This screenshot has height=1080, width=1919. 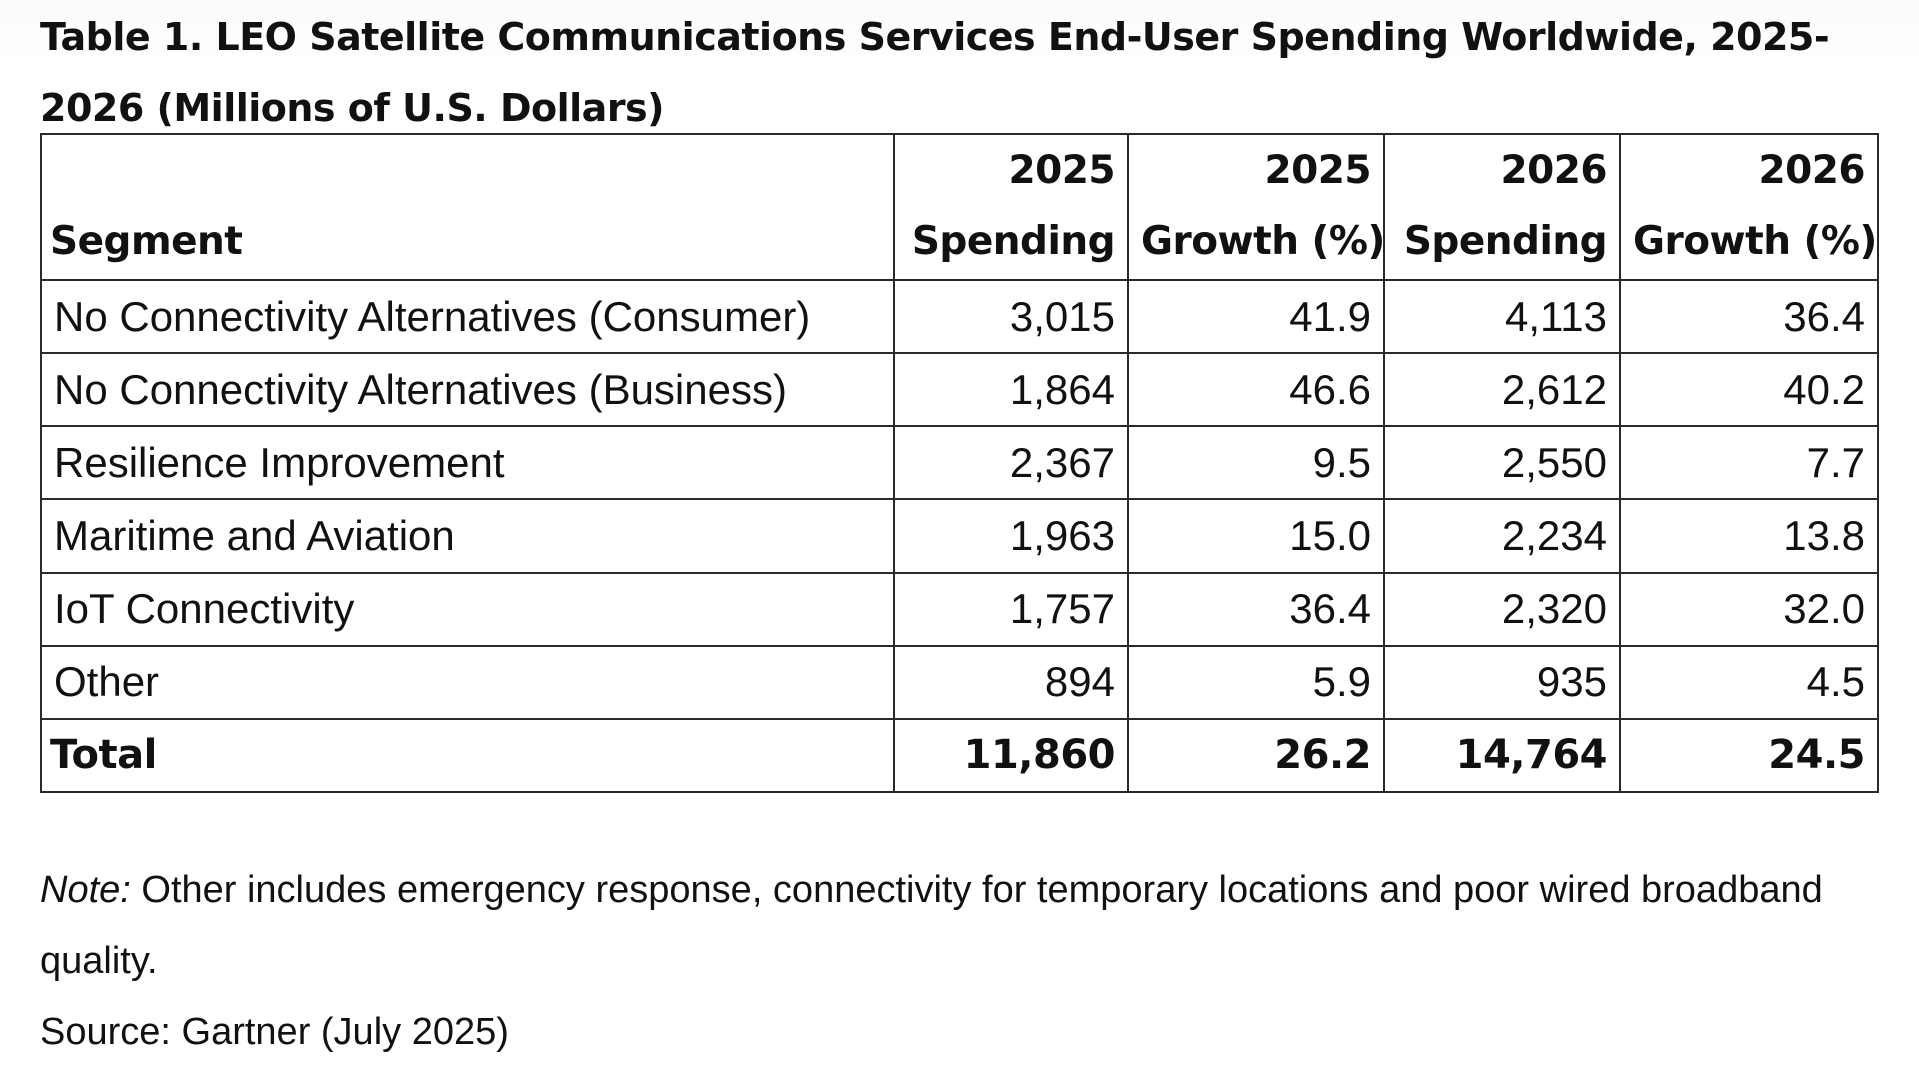 What do you see at coordinates (467, 755) in the screenshot?
I see `total-label-cell: Total` at bounding box center [467, 755].